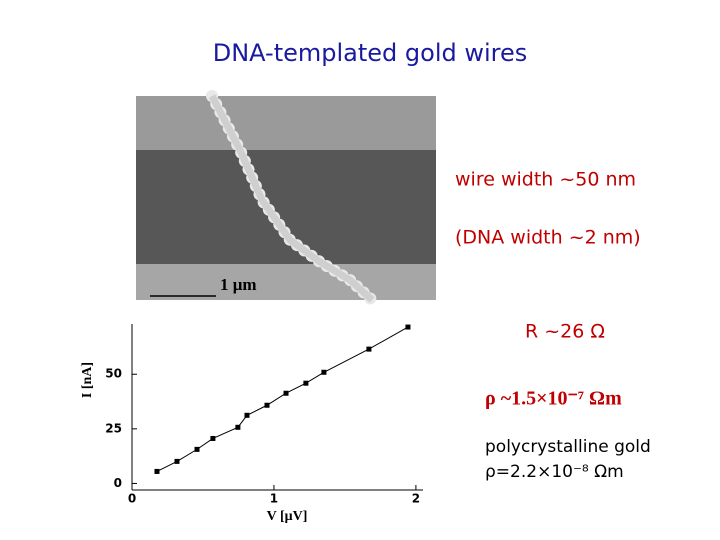 The image size is (720, 540). What do you see at coordinates (416, 499) in the screenshot?
I see `x-tick-label: 2` at bounding box center [416, 499].